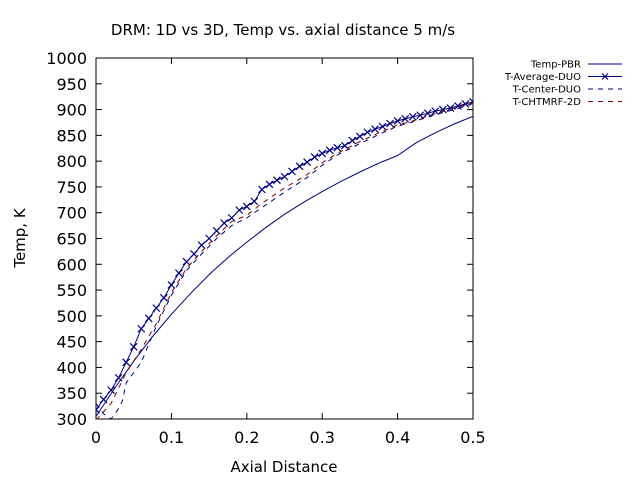 Image resolution: width=640 pixels, height=480 pixels. What do you see at coordinates (71, 367) in the screenshot?
I see `y-tick-label: 400` at bounding box center [71, 367].